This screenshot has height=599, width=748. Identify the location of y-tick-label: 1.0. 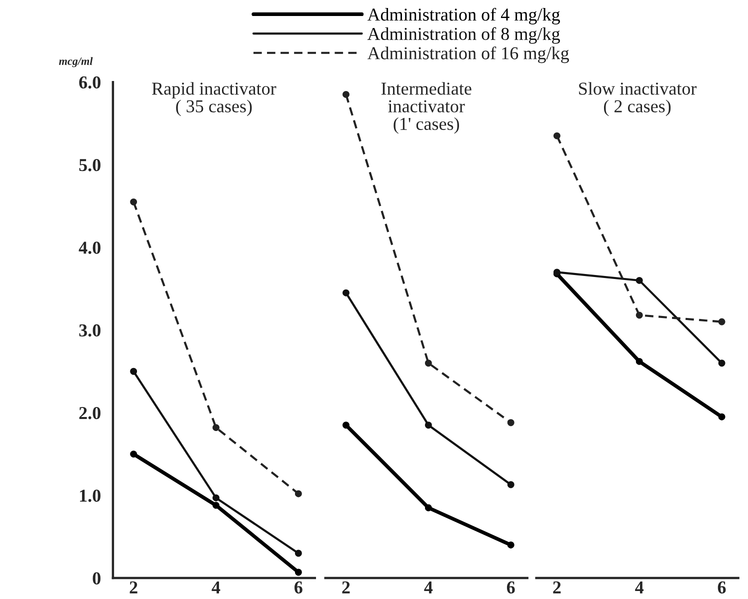
(90, 496).